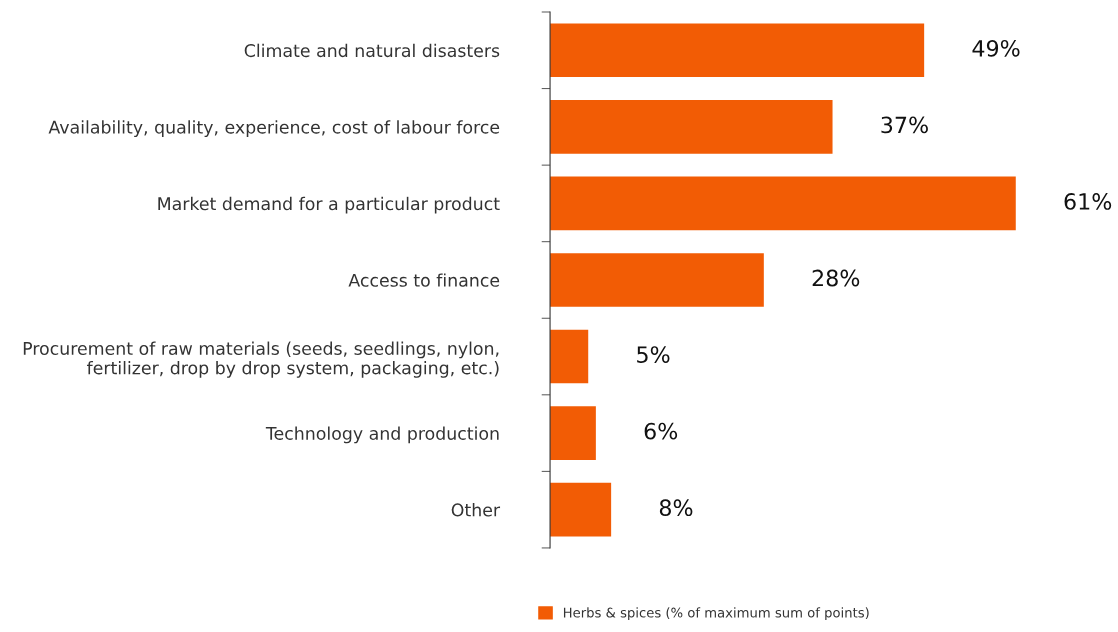  I want to click on data-label: 37%, so click(904, 125).